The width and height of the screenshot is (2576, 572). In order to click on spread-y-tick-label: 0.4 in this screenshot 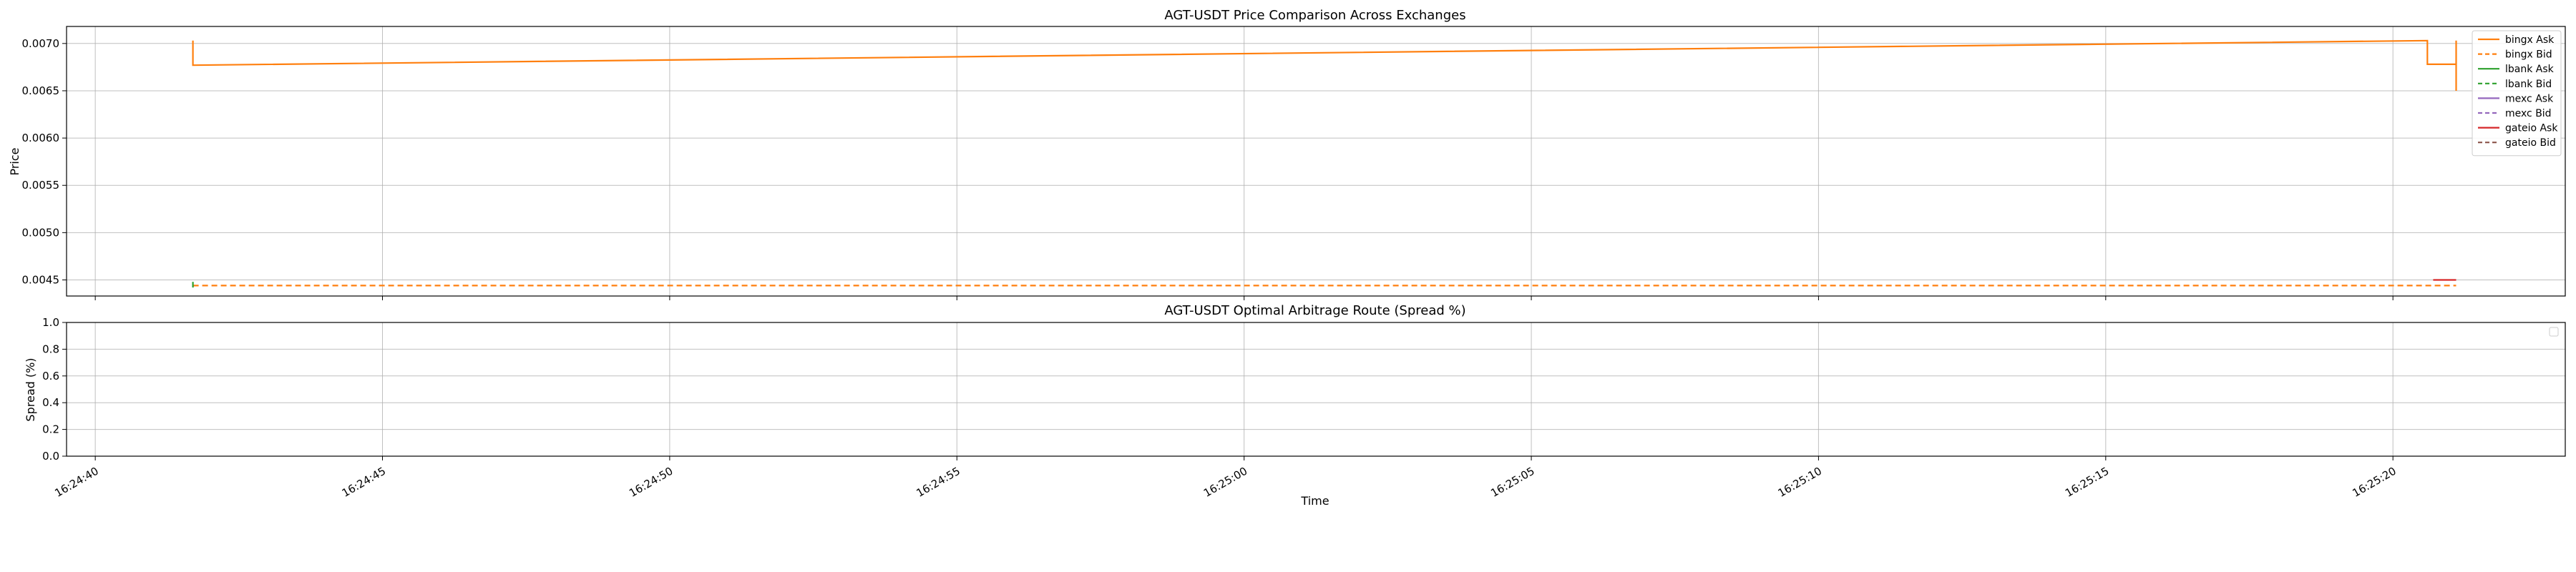, I will do `click(50, 402)`.